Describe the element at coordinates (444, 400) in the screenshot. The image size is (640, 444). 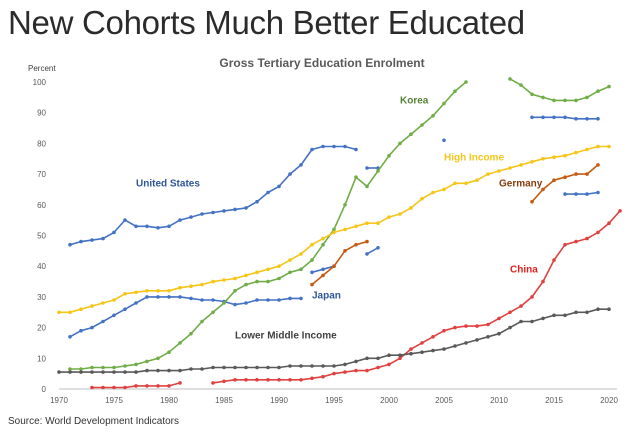
I see `x-tick-label: 2005` at that location.